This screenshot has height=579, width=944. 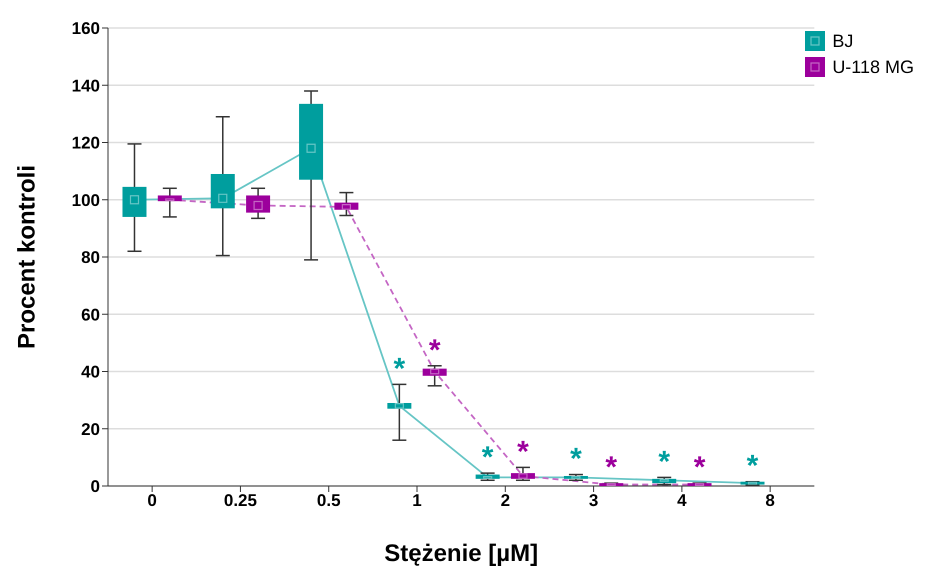 I want to click on x-tick-label: 1, so click(x=417, y=500).